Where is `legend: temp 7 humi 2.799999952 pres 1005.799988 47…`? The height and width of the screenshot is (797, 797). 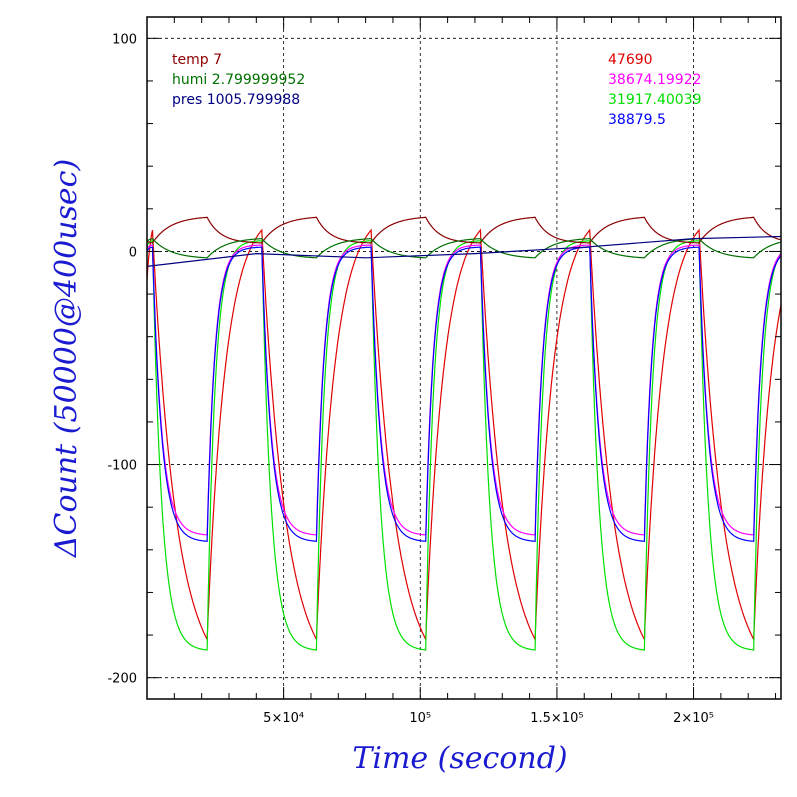
legend: temp 7 humi 2.799999952 pres 1005.799988 47… is located at coordinates (437, 90).